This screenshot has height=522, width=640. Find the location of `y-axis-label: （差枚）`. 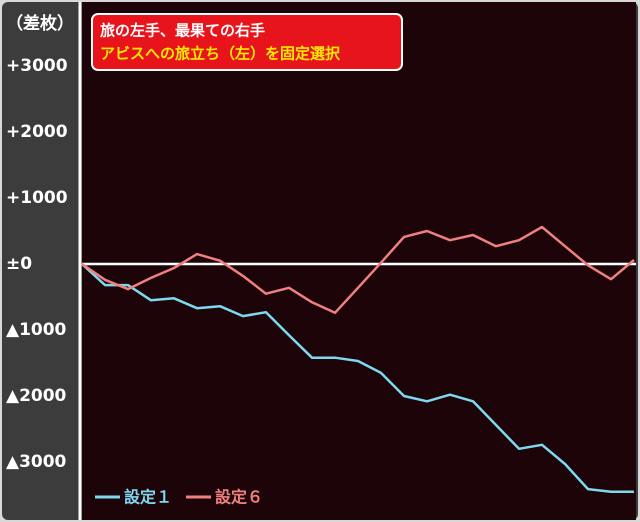

y-axis-label: （差枚） is located at coordinates (40, 23).